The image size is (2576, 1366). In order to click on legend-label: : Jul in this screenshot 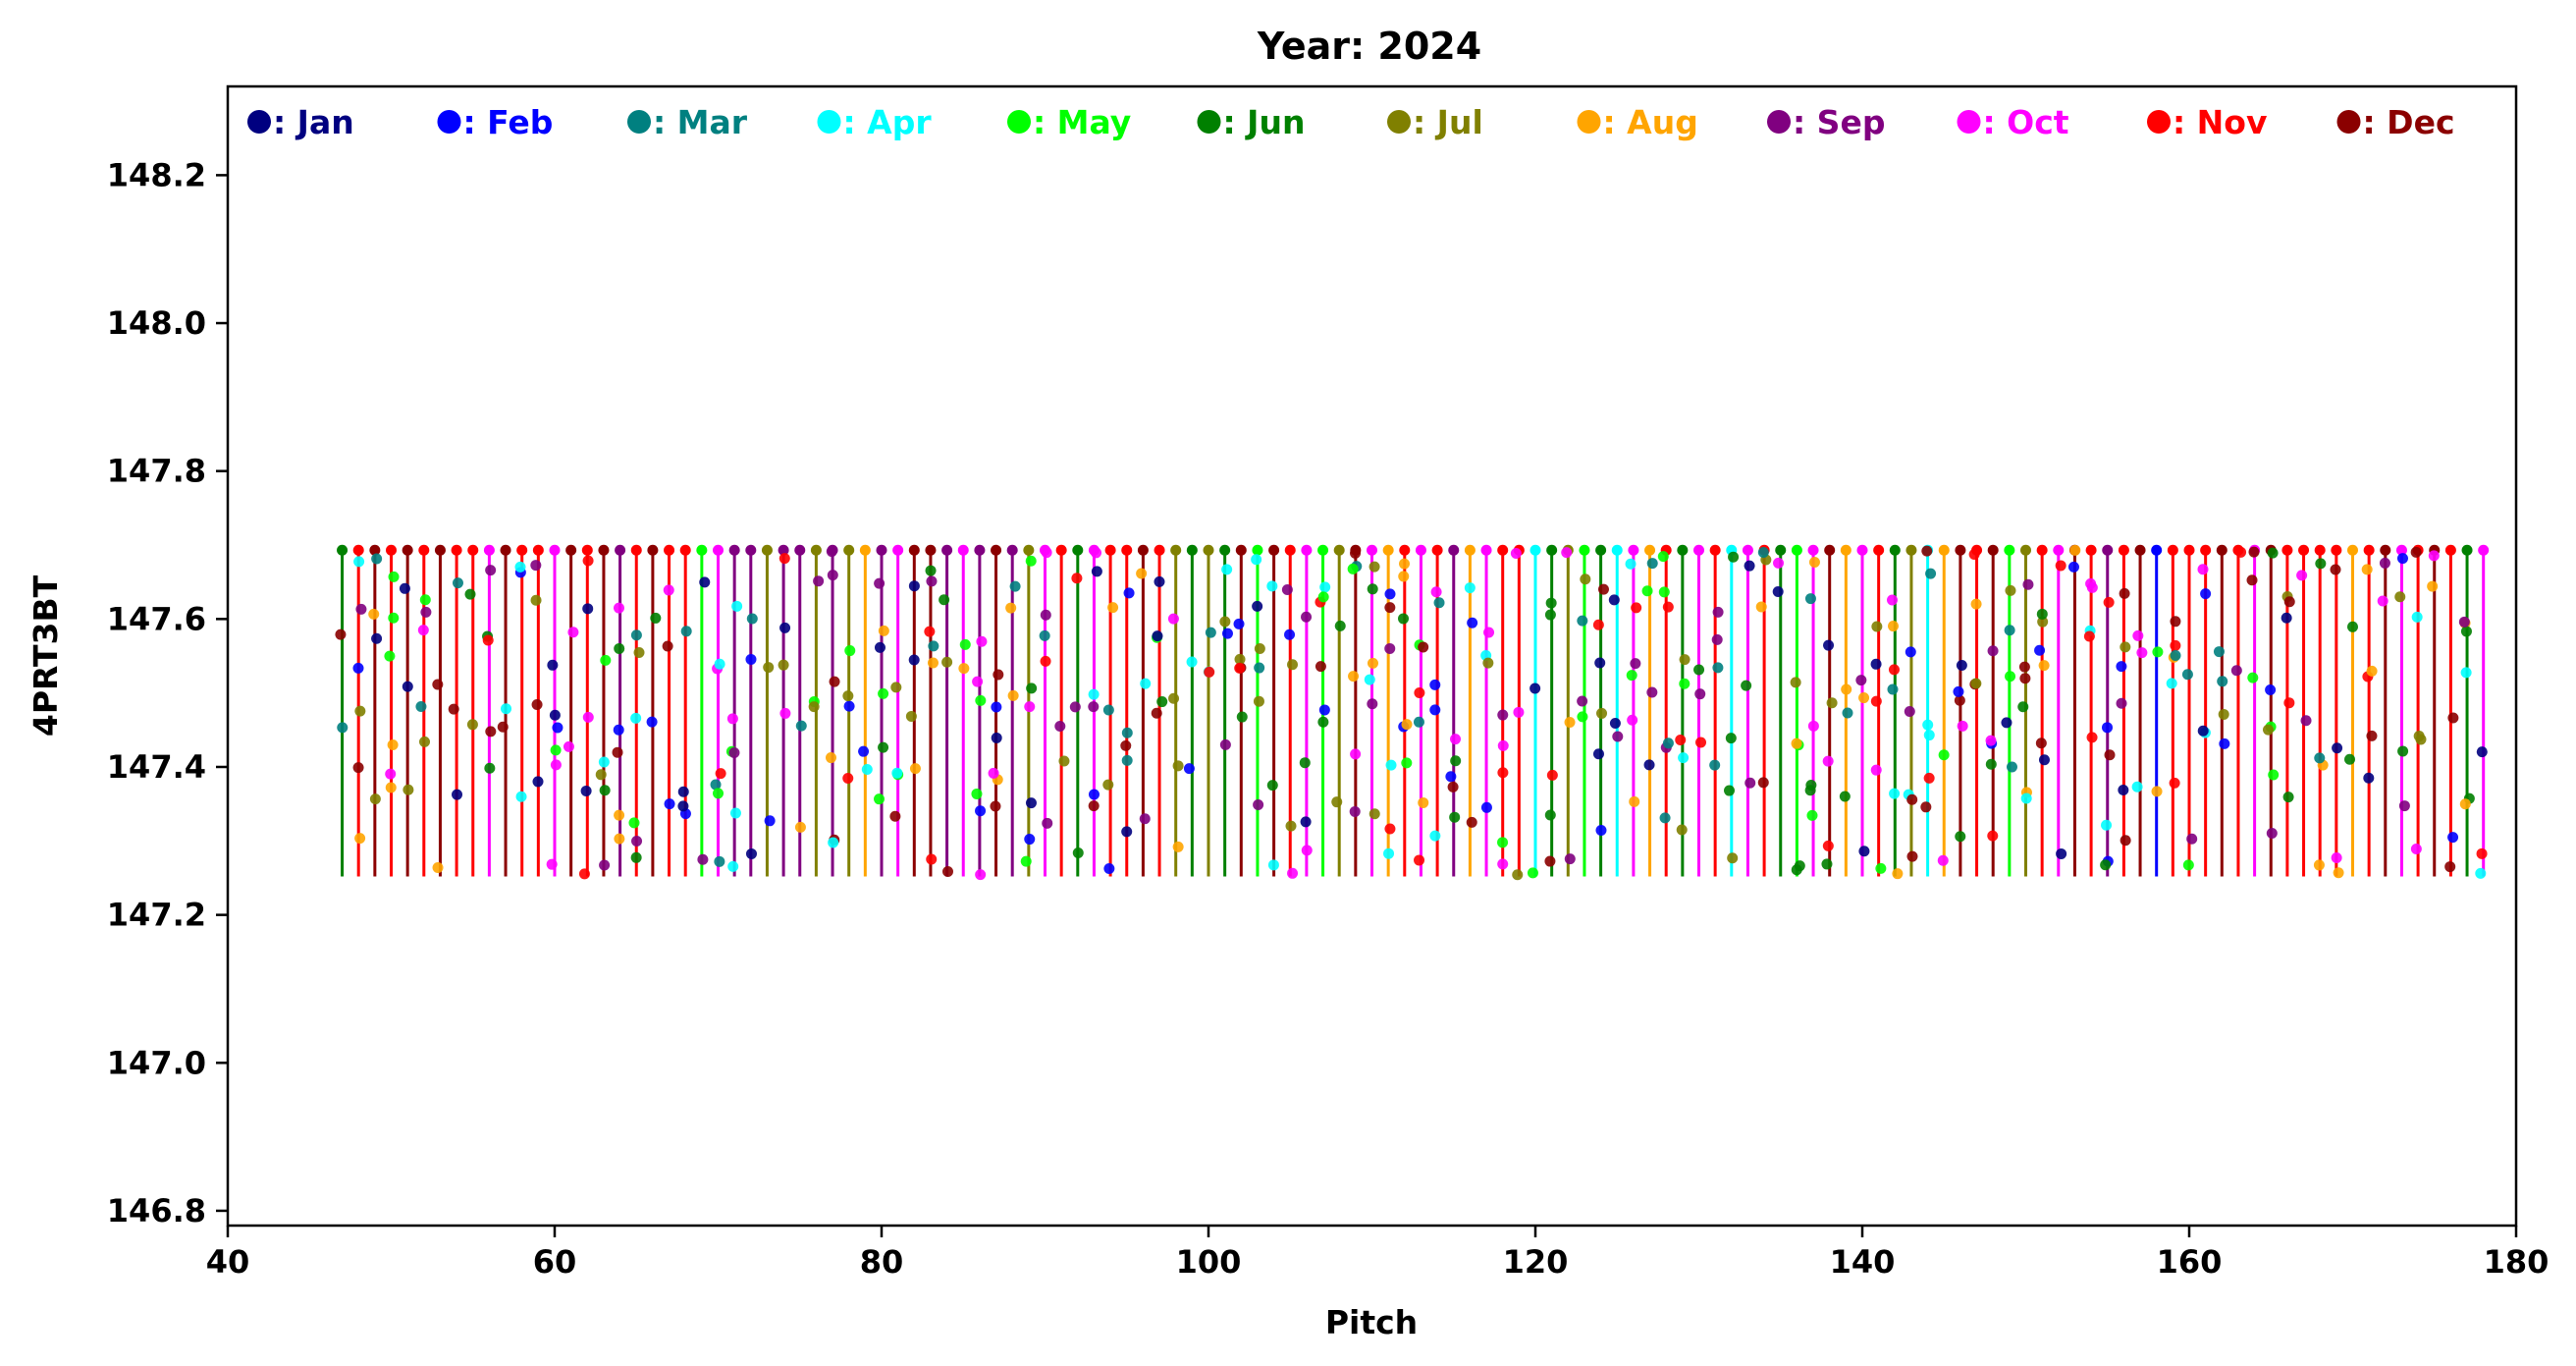, I will do `click(1448, 122)`.